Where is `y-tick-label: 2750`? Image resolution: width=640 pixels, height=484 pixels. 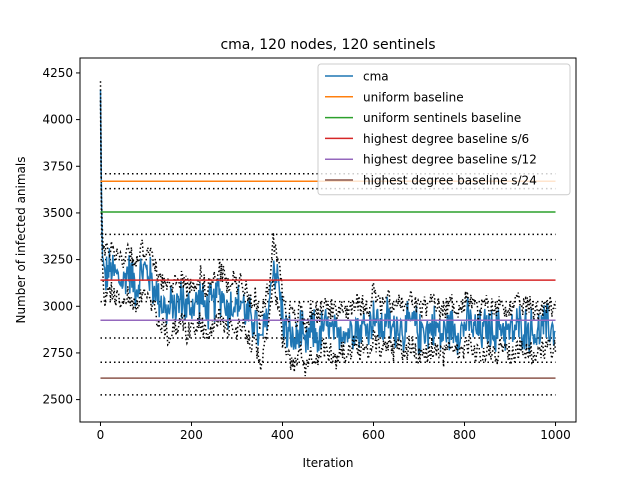 y-tick-label: 2750 is located at coordinates (57, 353).